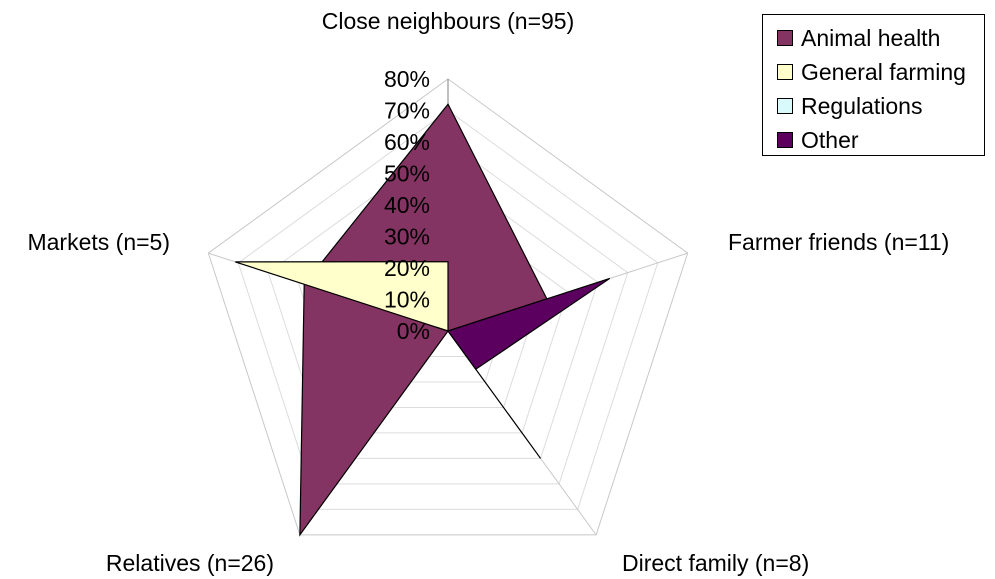 The width and height of the screenshot is (995, 579). I want to click on rtick-label: 80%, so click(407, 79).